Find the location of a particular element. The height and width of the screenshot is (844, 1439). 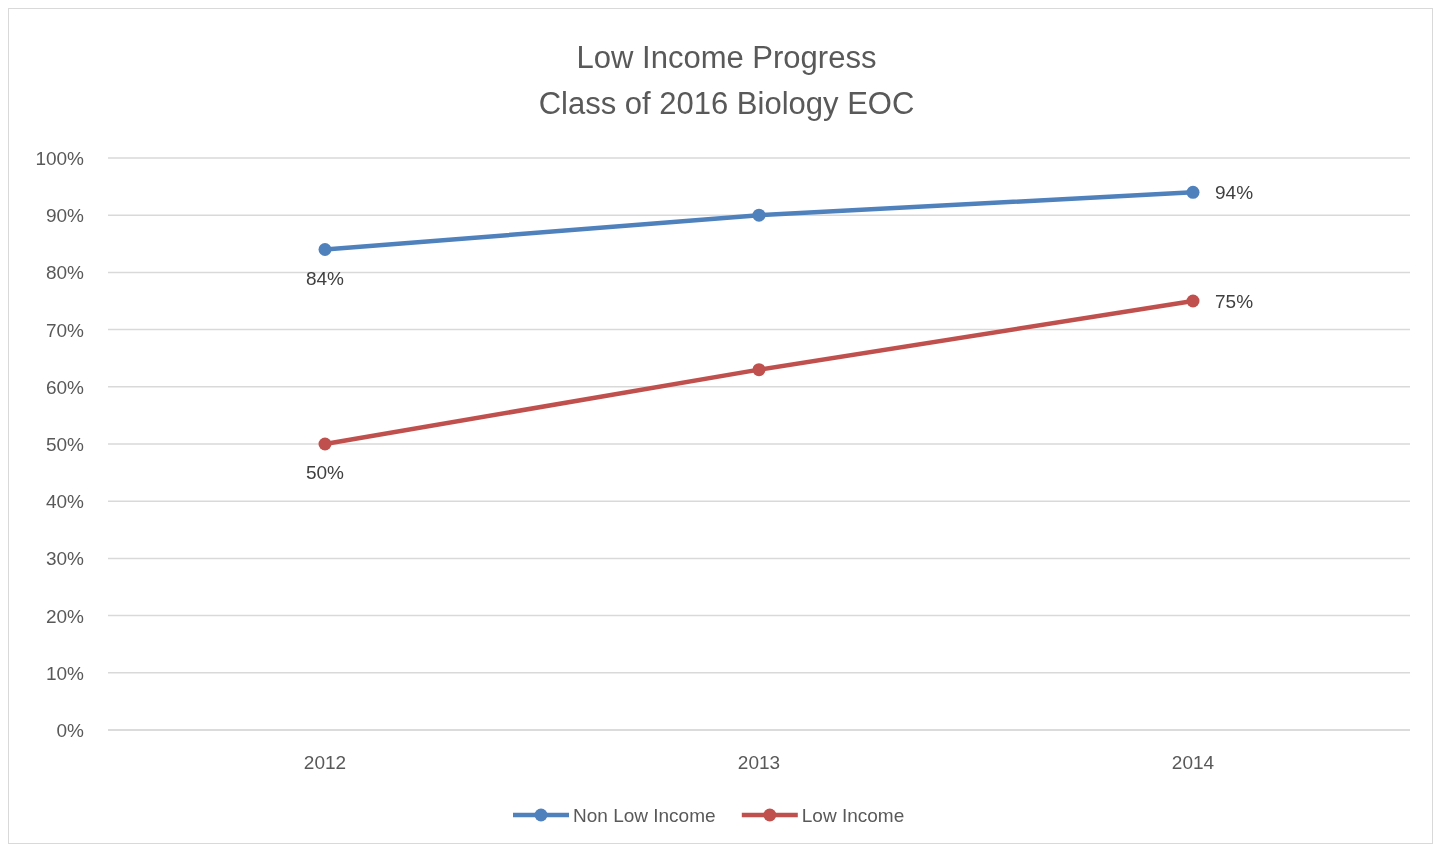

y-tick-label: 90% is located at coordinates (65, 216).